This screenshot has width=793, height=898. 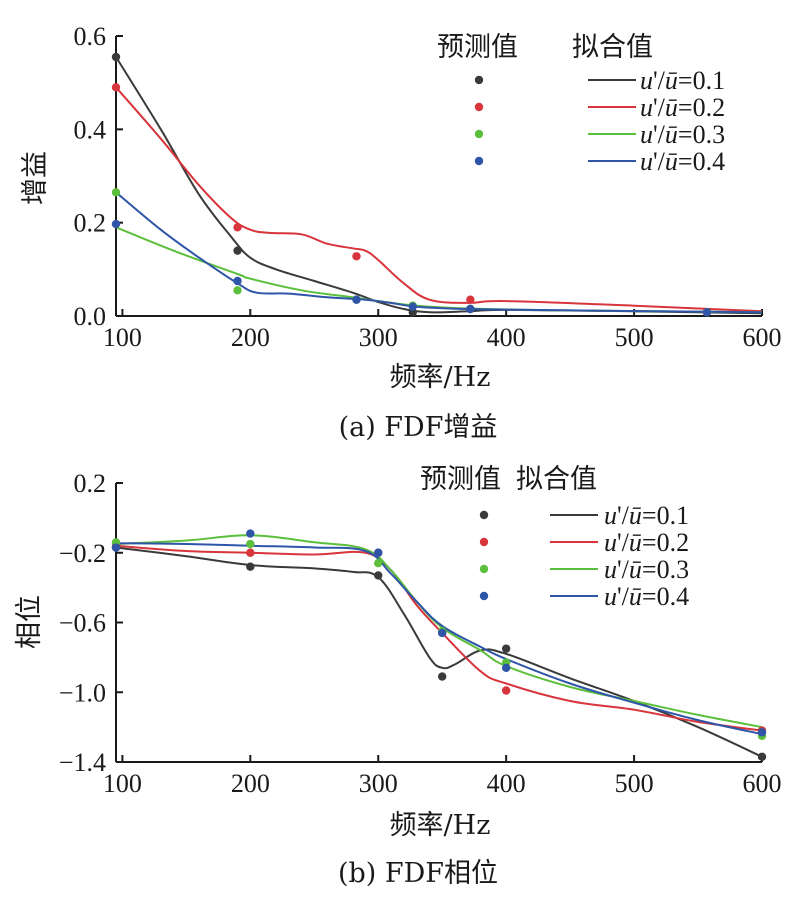 What do you see at coordinates (29, 622) in the screenshot?
I see `phase-y-axis-title: 相位` at bounding box center [29, 622].